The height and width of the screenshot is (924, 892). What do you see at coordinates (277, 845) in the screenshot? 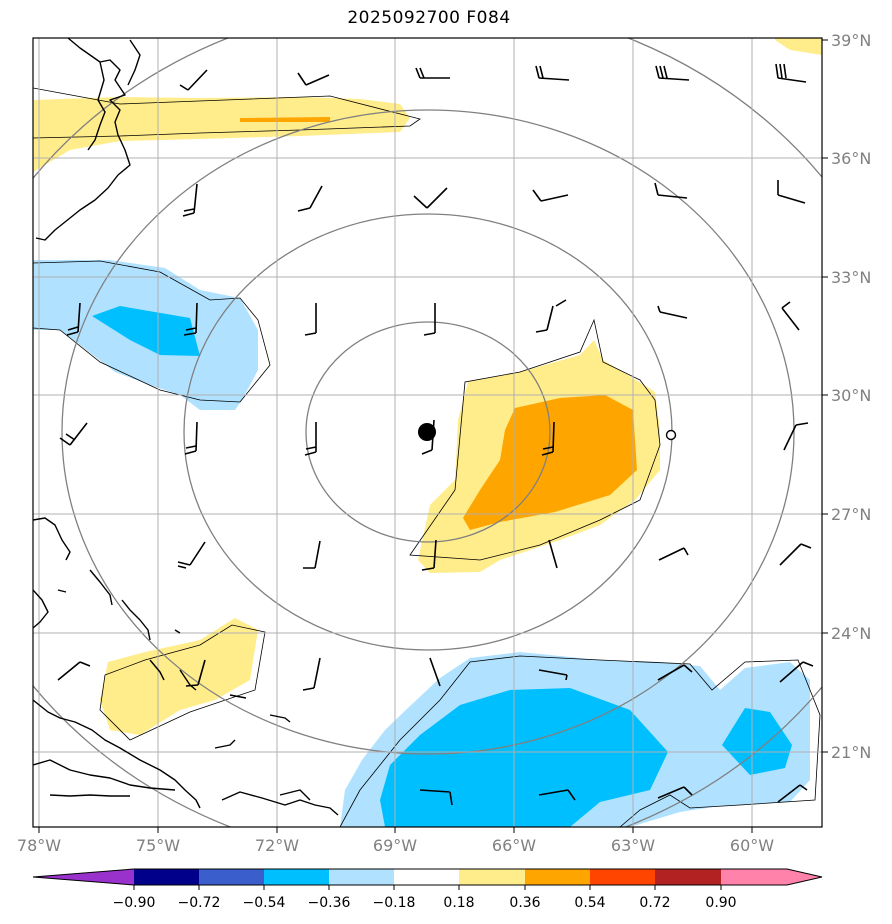
I see `lon-tick-label: 72°W` at bounding box center [277, 845].